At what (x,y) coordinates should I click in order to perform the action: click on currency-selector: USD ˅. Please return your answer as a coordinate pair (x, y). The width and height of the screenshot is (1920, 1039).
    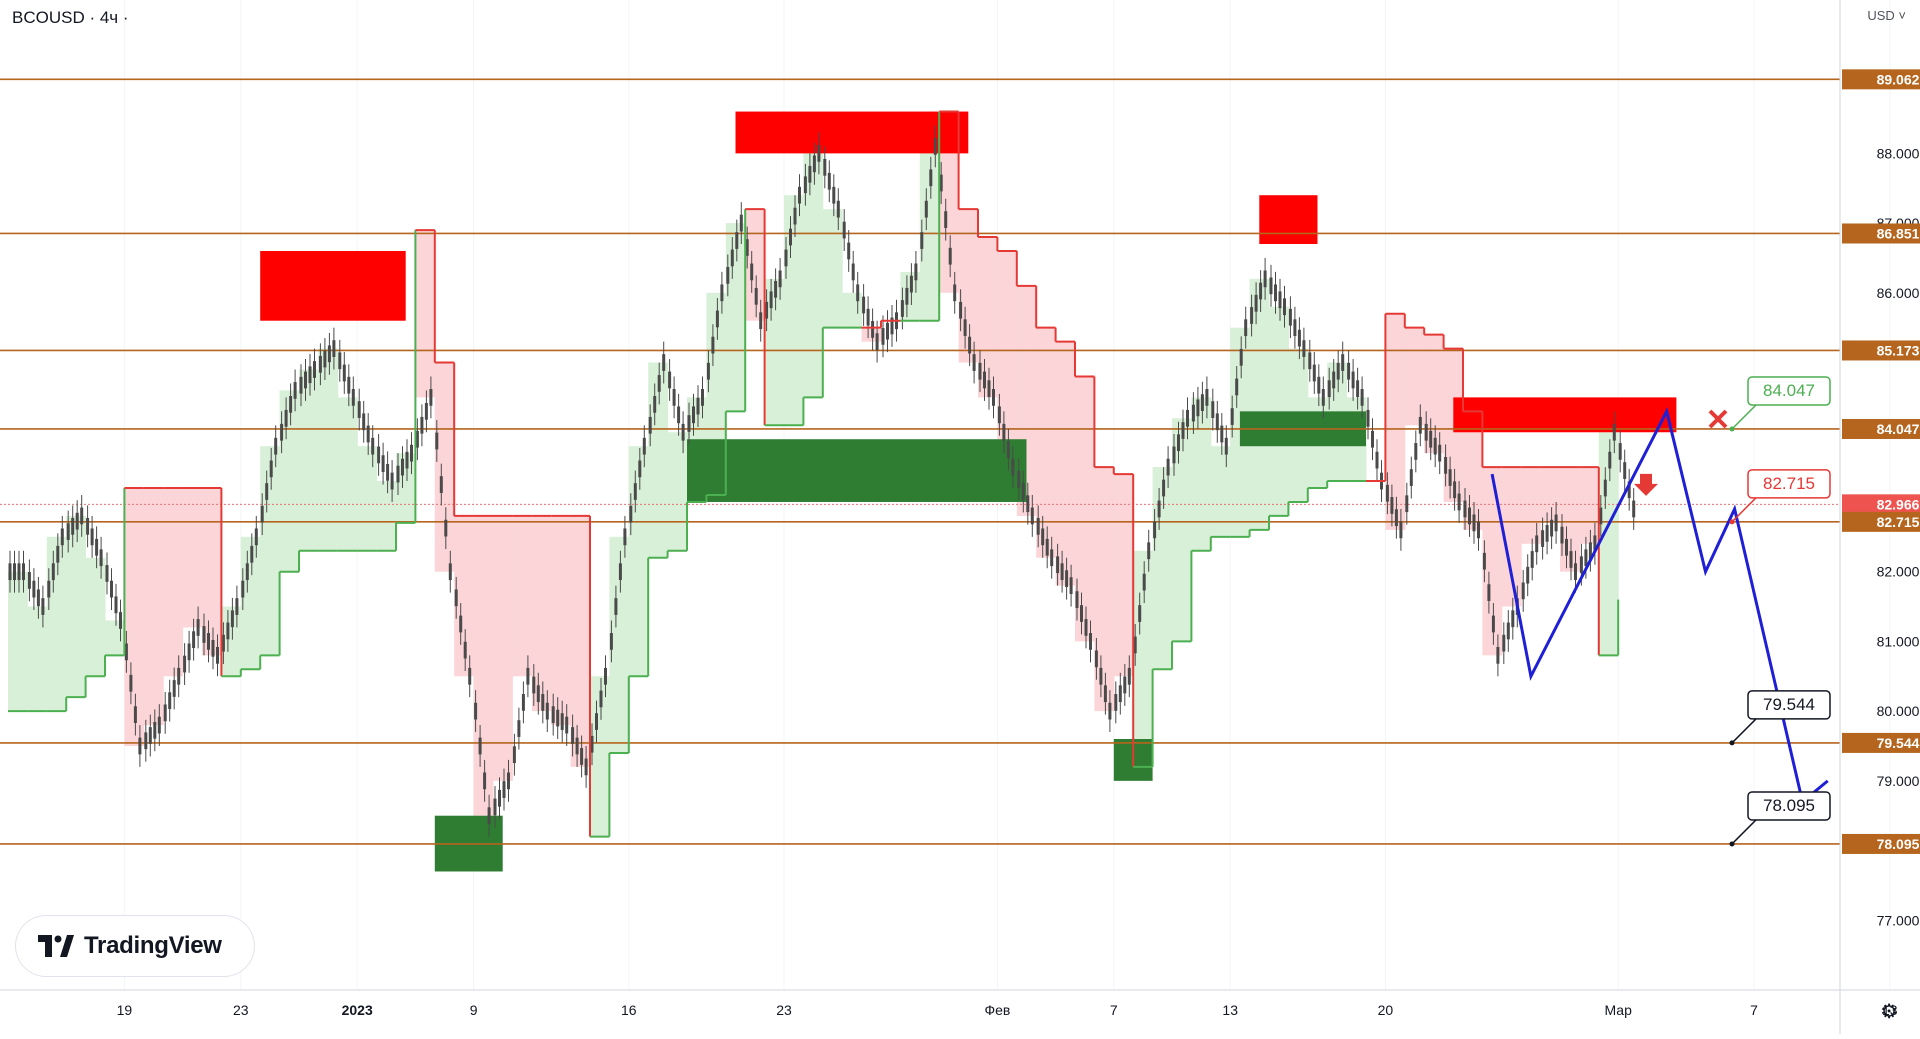
    Looking at the image, I should click on (1886, 15).